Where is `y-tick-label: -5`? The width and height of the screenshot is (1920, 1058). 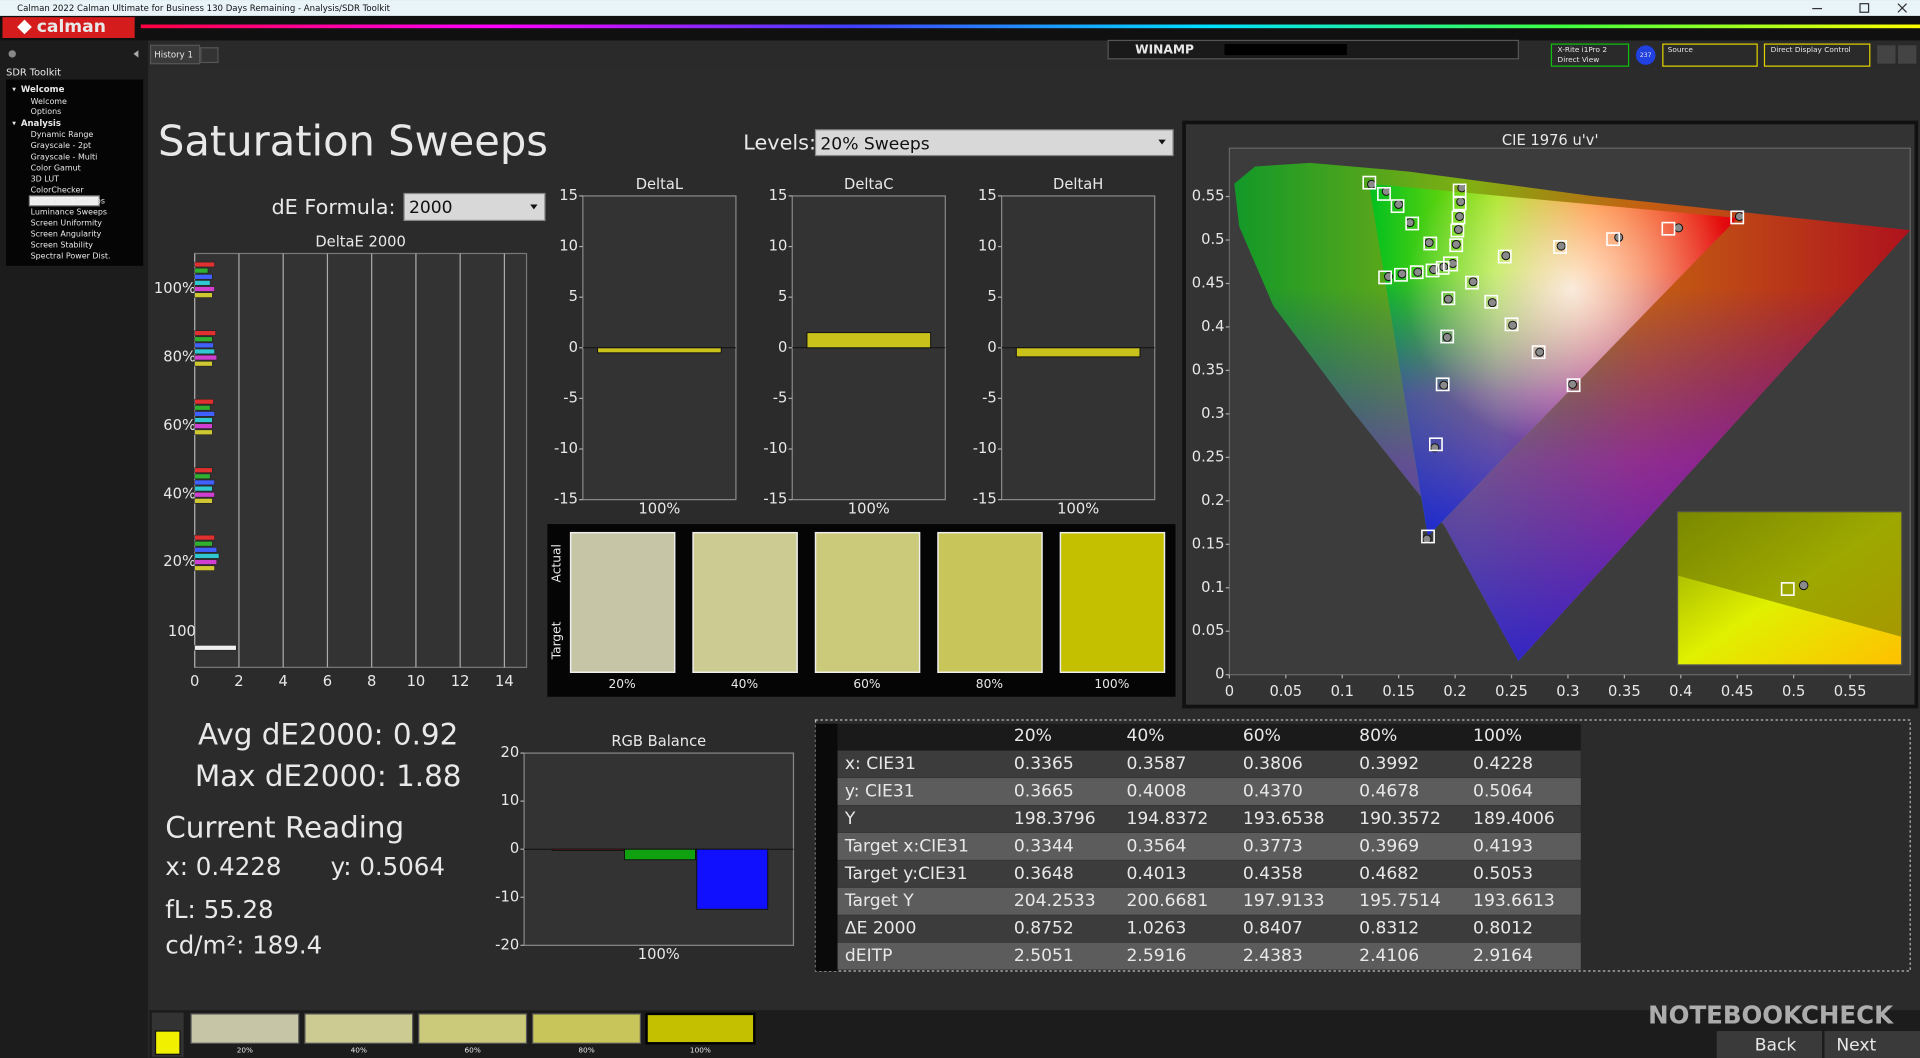 y-tick-label: -5 is located at coordinates (570, 397).